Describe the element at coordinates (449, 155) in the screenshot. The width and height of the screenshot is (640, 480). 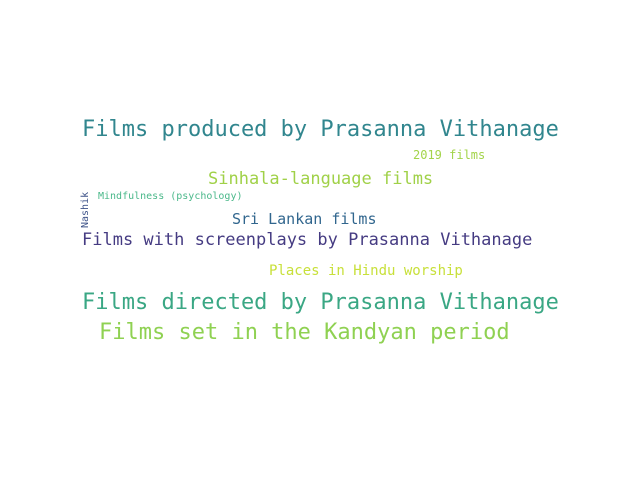
I see `word-2019-films: 2019 films` at that location.